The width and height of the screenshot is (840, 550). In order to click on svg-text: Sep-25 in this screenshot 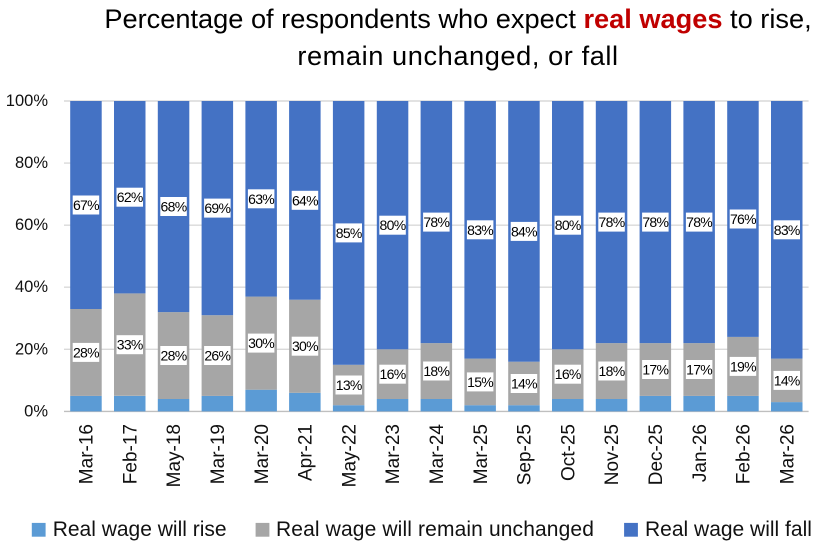, I will do `click(525, 454)`.